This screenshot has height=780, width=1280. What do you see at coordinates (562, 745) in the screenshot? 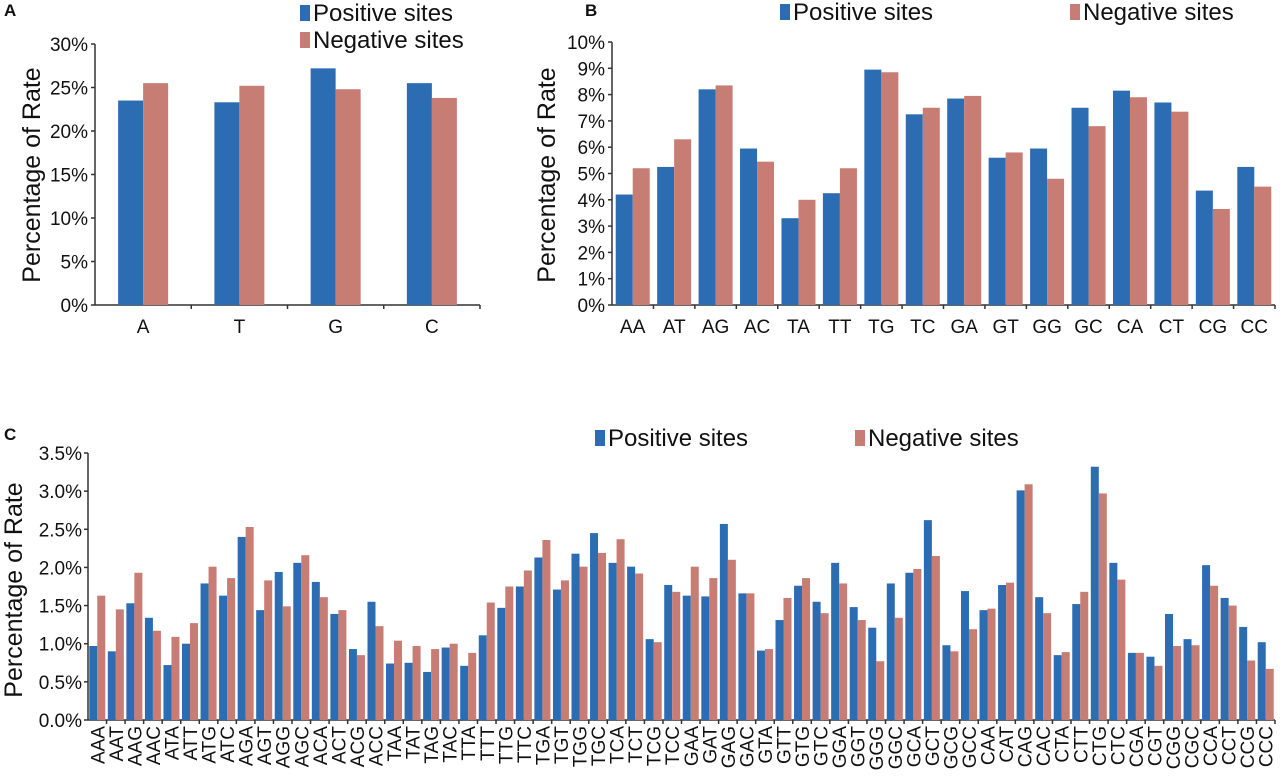
I see `x-tick-label: TGT` at bounding box center [562, 745].